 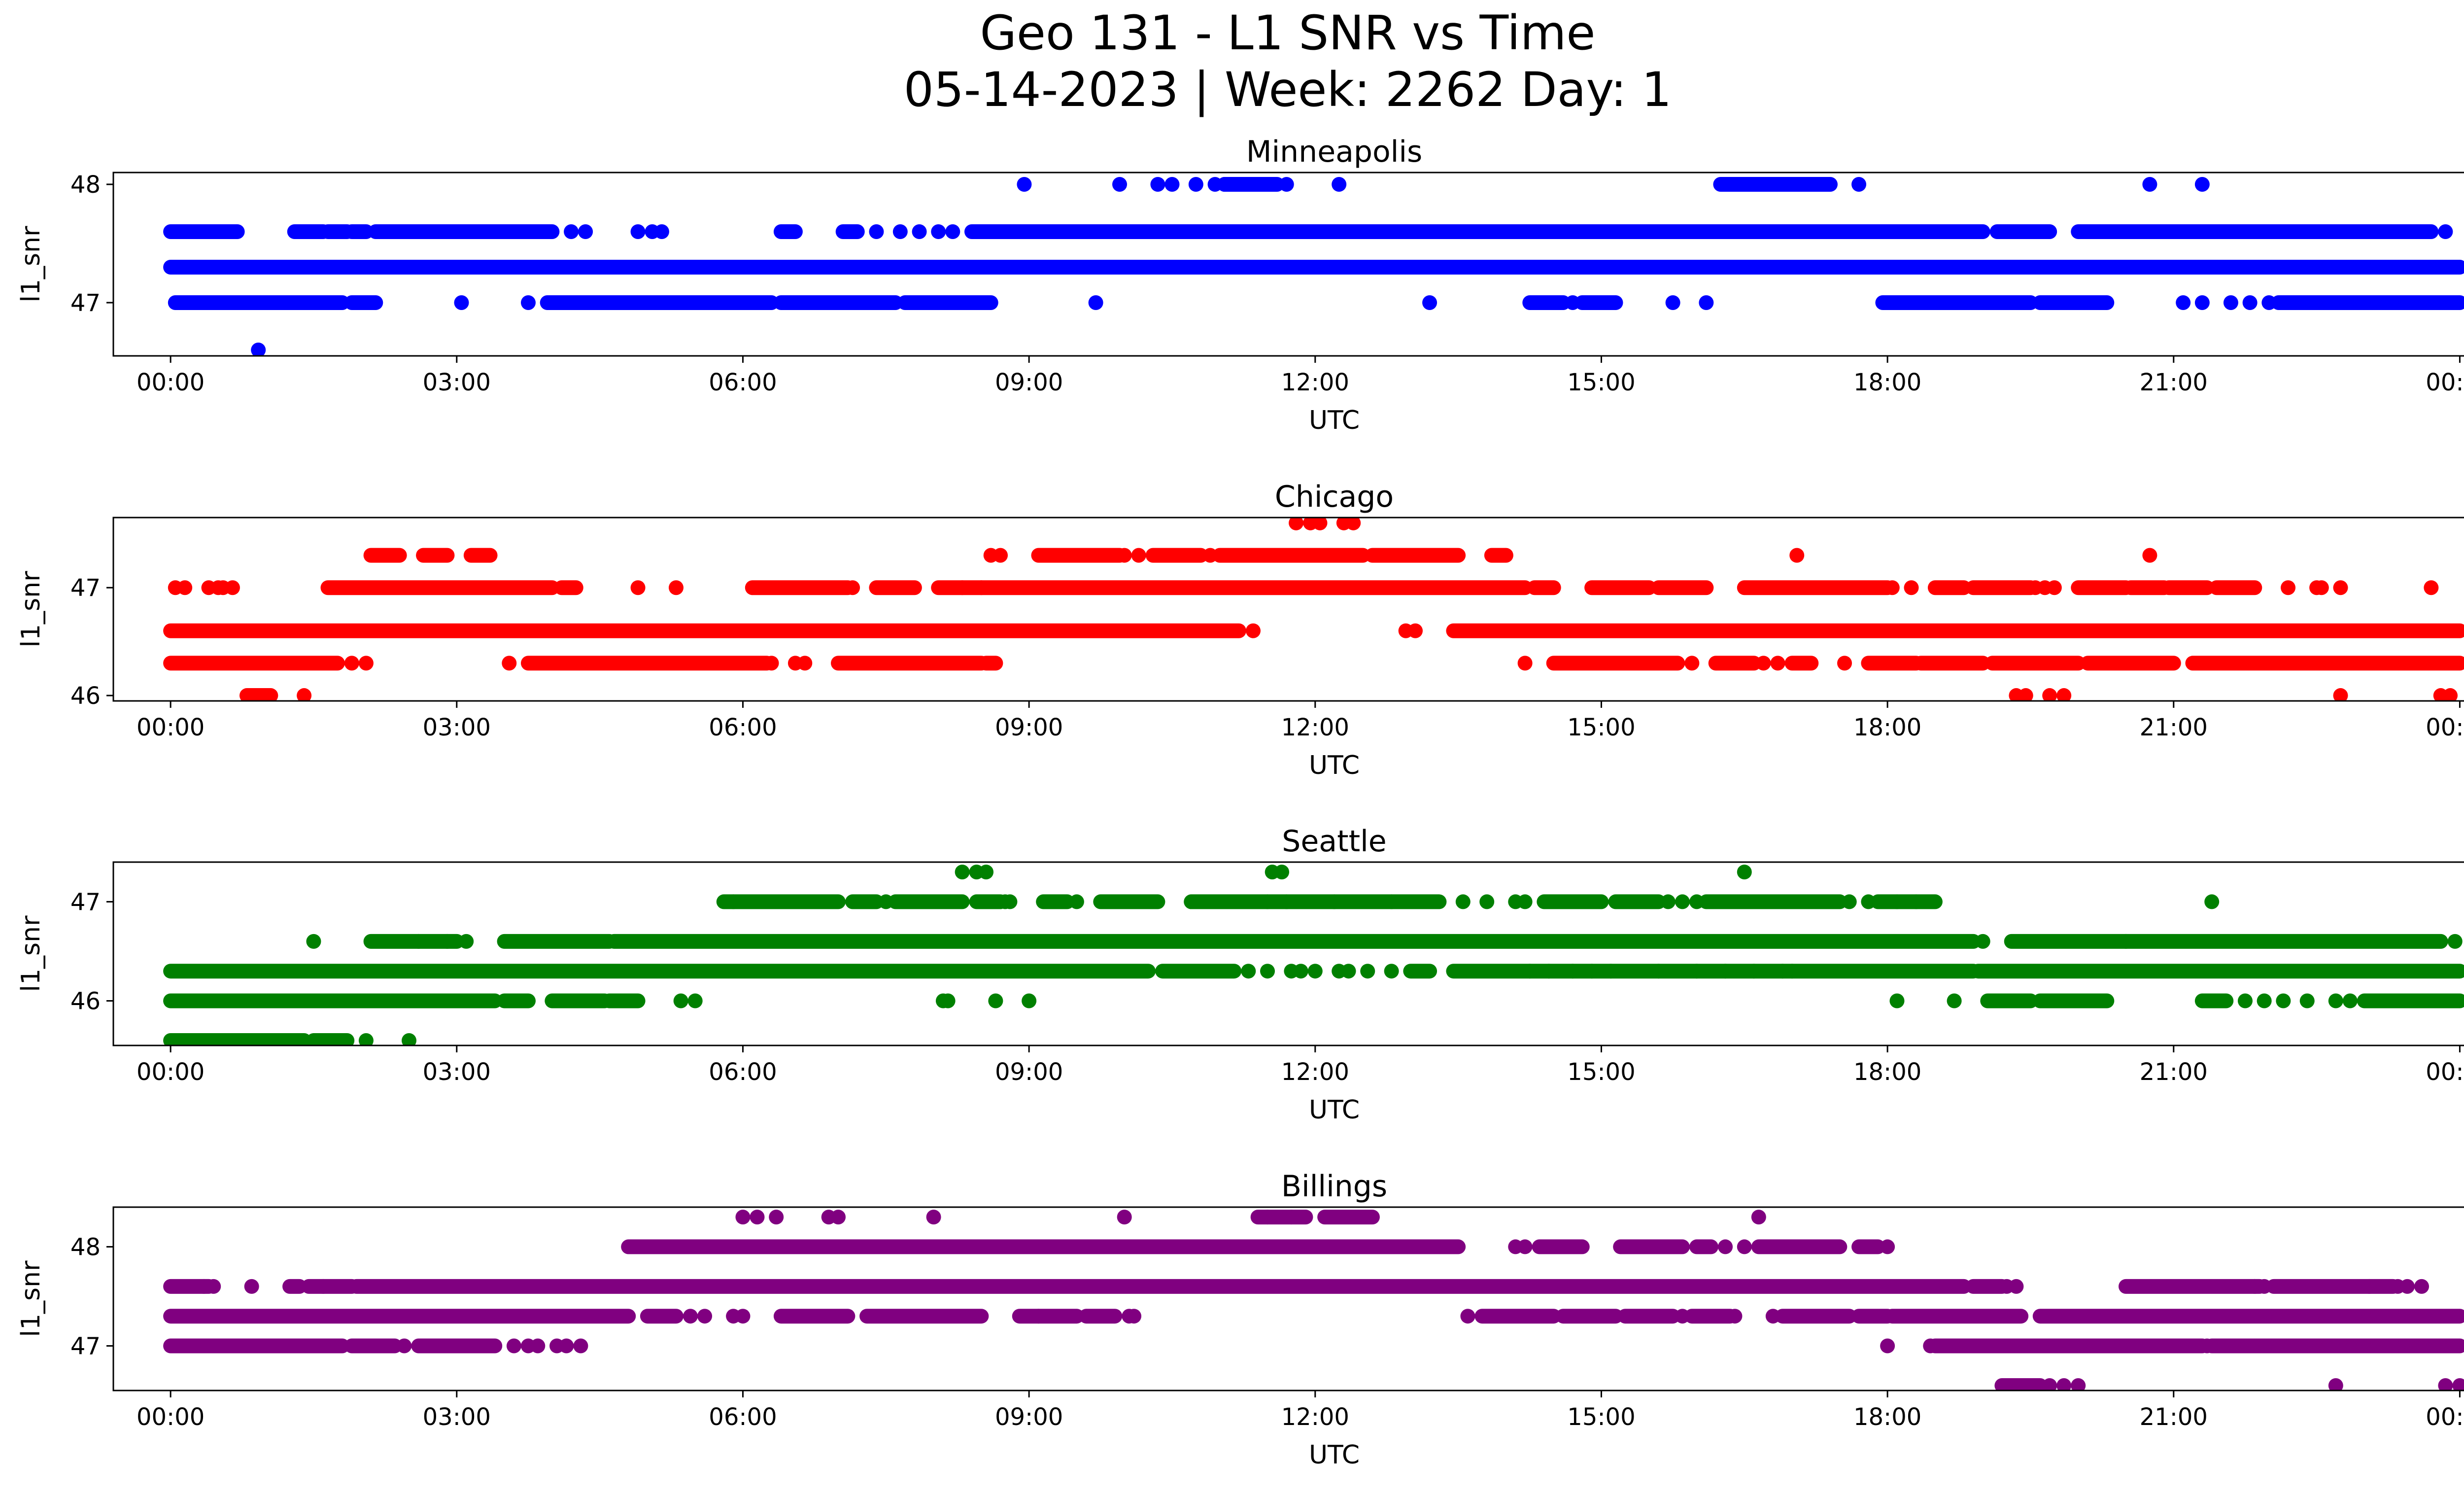 What do you see at coordinates (1288, 1298) in the screenshot?
I see `plot-frame` at bounding box center [1288, 1298].